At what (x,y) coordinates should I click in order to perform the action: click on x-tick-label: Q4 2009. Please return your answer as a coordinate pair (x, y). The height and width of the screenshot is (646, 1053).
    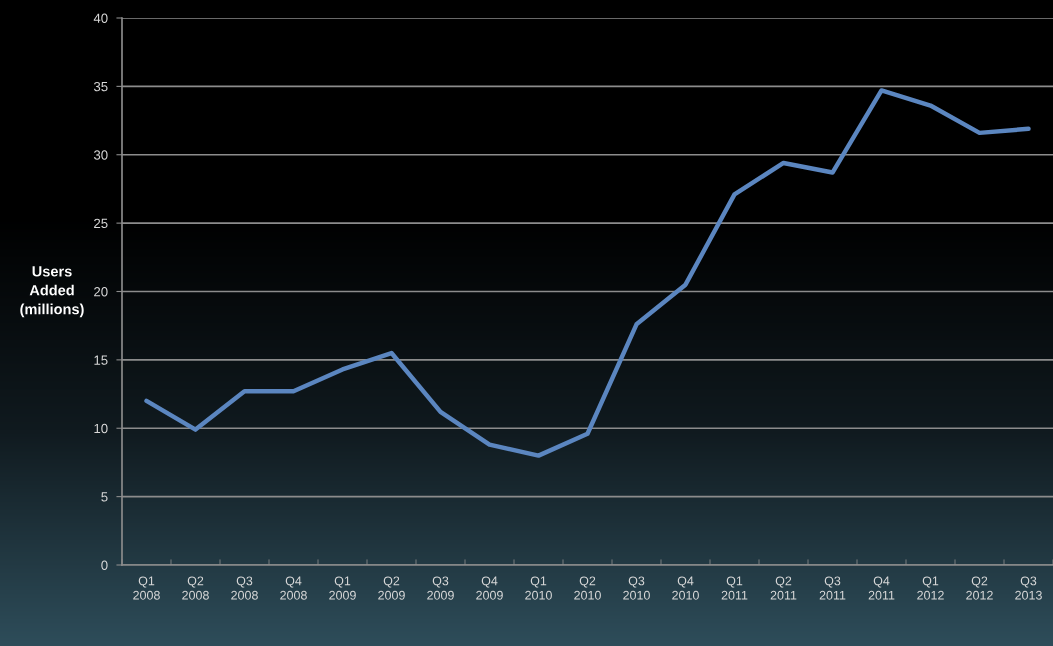
    Looking at the image, I should click on (489, 588).